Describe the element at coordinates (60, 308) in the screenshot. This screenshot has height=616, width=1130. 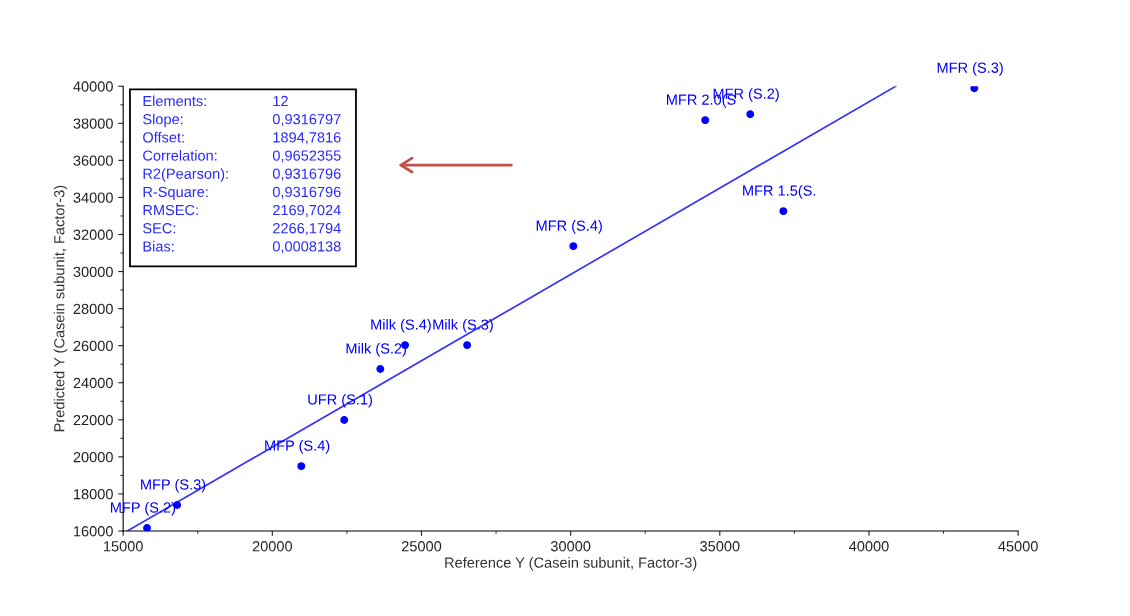
I see `y-axis-title: Predicted Y (Casein subunit, Factor-3)` at that location.